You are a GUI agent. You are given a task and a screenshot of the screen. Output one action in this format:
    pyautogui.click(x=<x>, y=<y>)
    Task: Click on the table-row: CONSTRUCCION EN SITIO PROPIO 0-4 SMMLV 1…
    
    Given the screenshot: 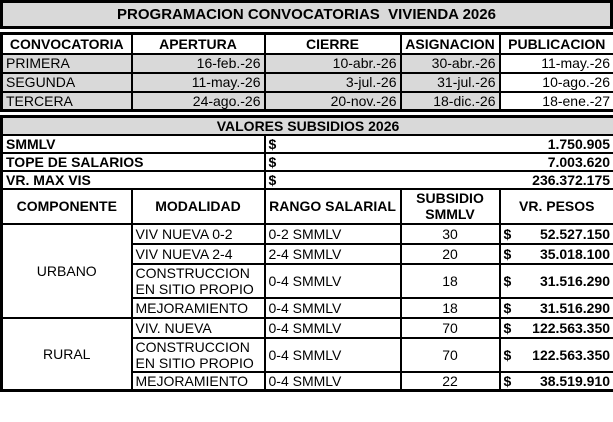 What is the action you would take?
    pyautogui.click(x=307, y=280)
    